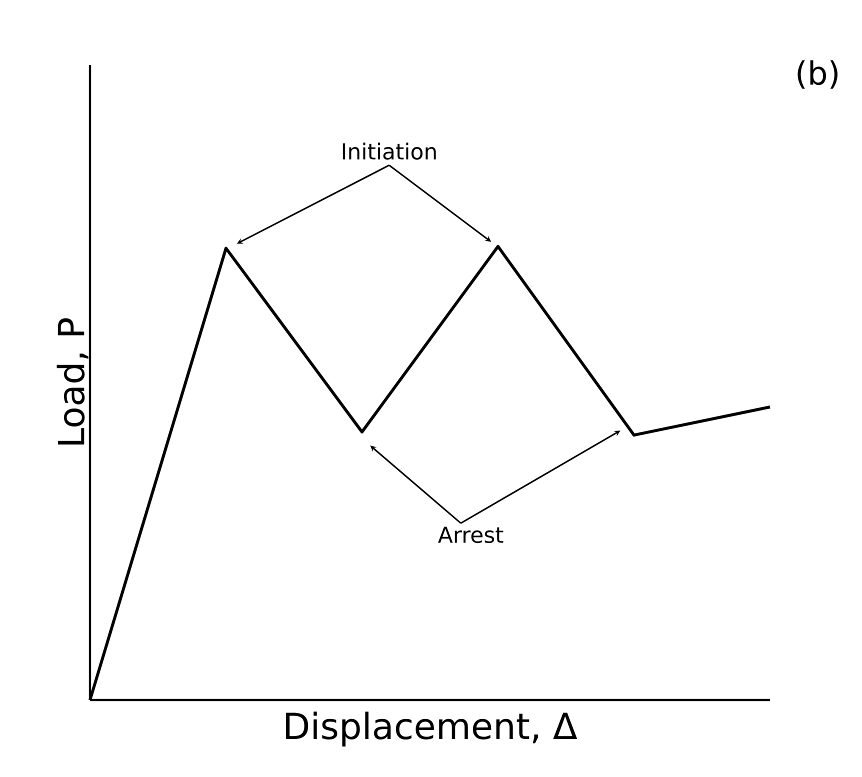 This screenshot has height=777, width=862. I want to click on text: (b), so click(818, 74).